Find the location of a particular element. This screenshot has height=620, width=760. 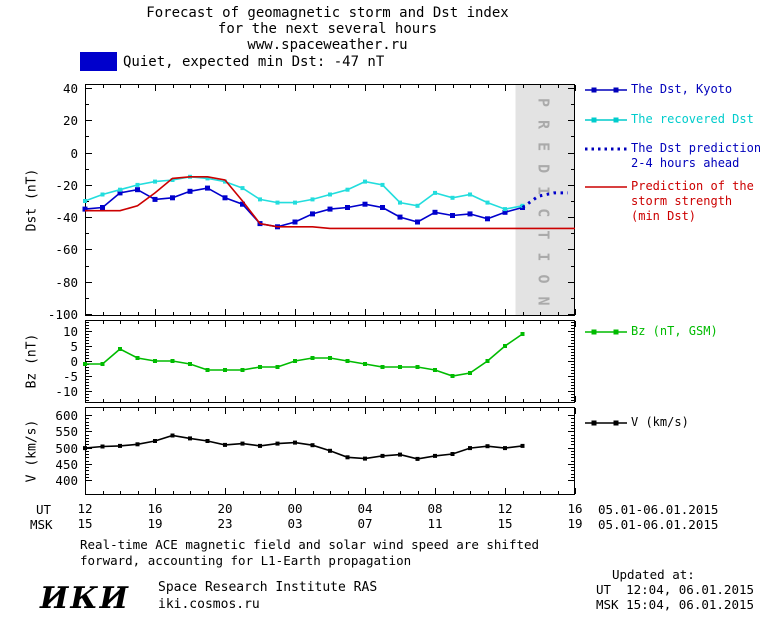

y-tick-label-dst: -40 is located at coordinates (66, 217).